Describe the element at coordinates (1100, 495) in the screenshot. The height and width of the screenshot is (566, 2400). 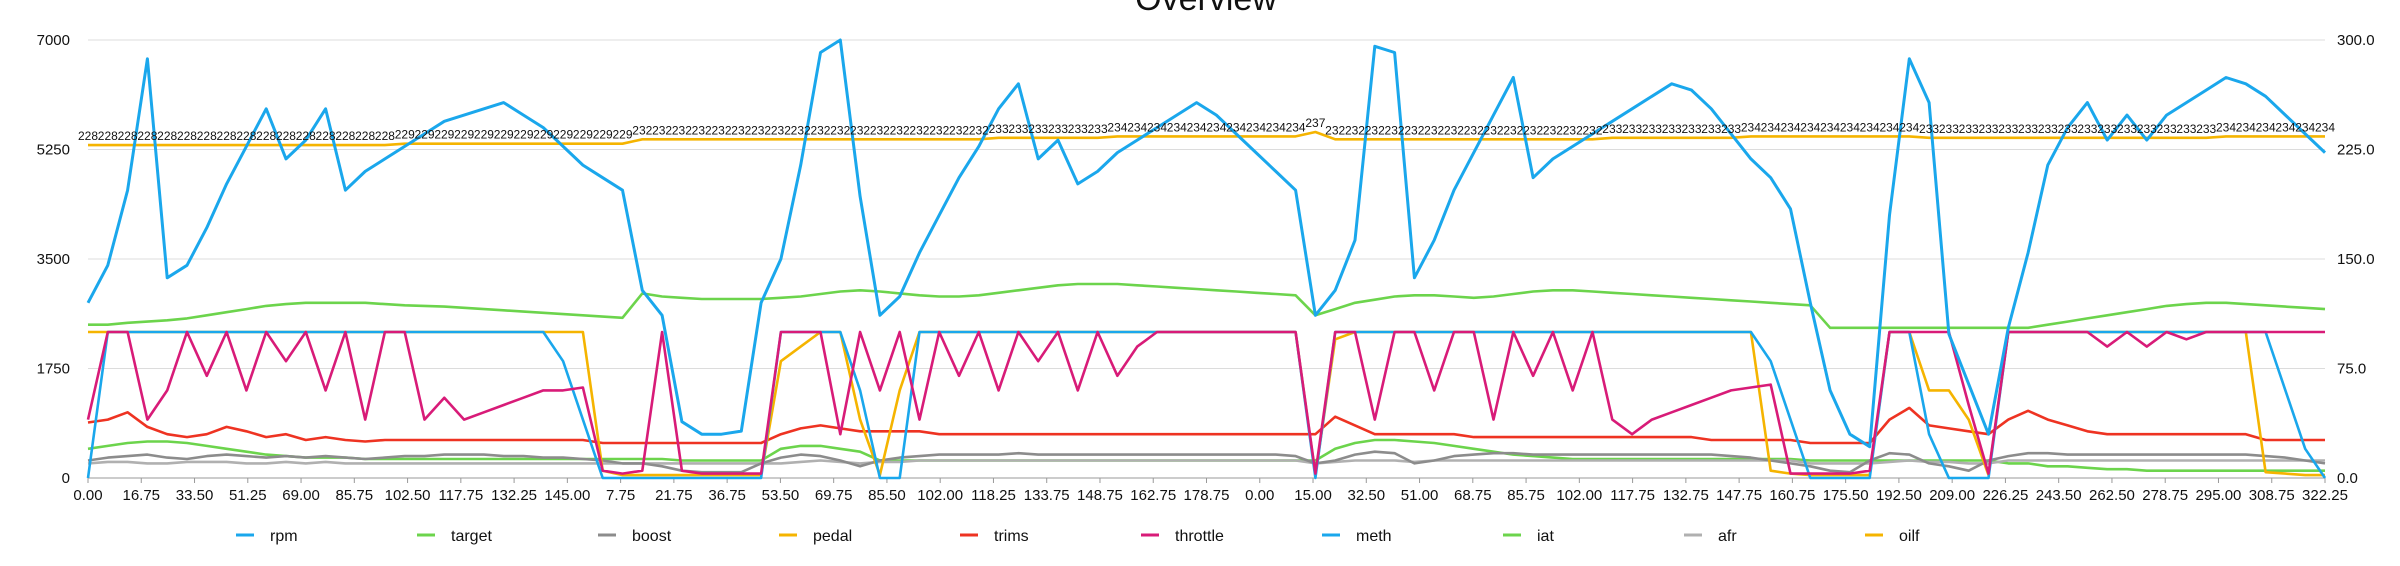
I see `x-tick-label: 148.75` at that location.